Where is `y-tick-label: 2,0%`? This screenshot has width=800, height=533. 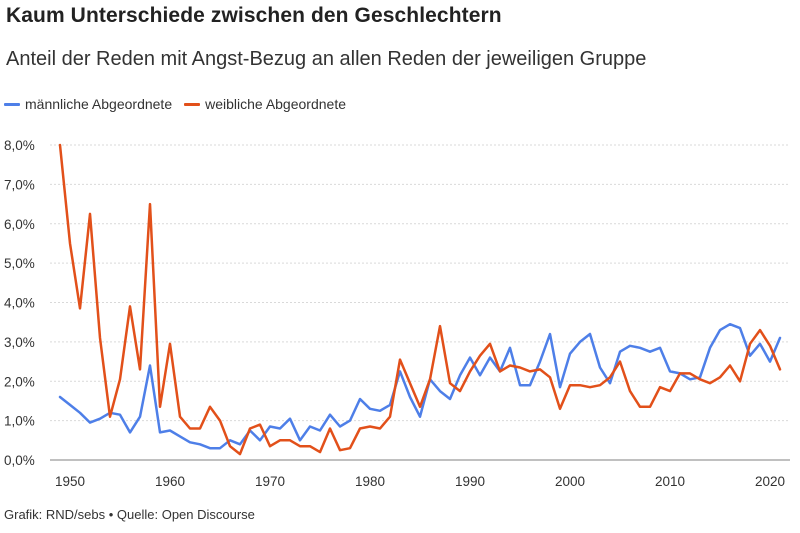
y-tick-label: 2,0% is located at coordinates (19, 381).